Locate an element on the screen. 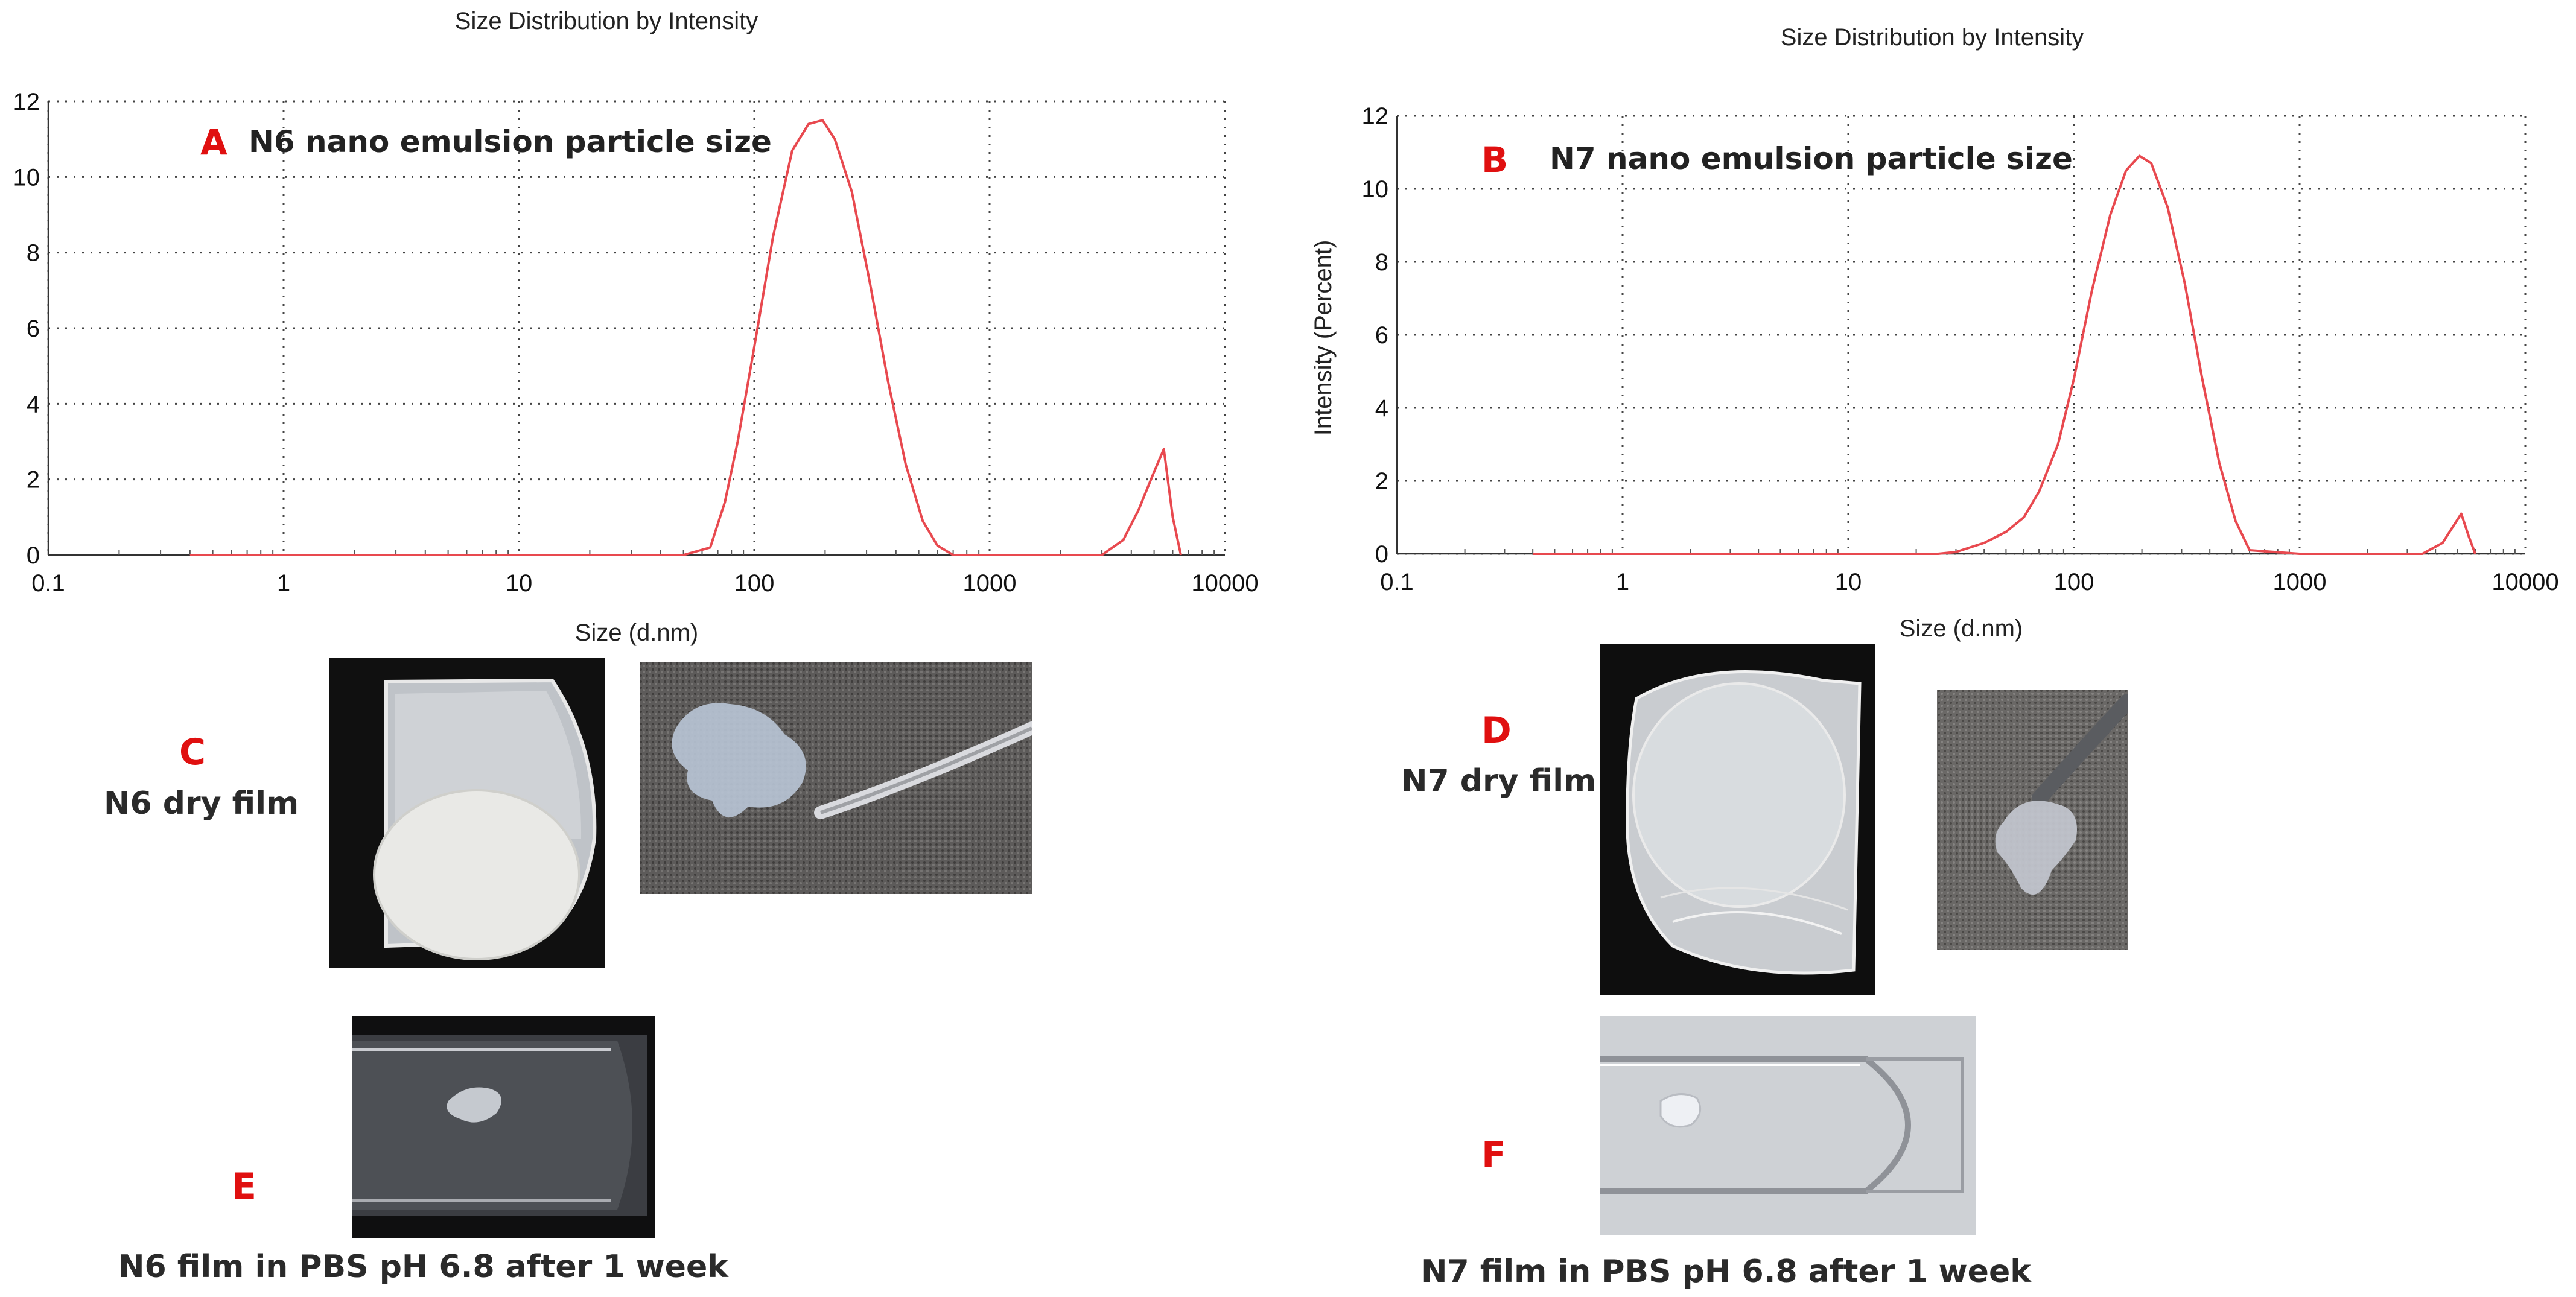  chart-a-y-tick-label: 2 is located at coordinates (33, 480).